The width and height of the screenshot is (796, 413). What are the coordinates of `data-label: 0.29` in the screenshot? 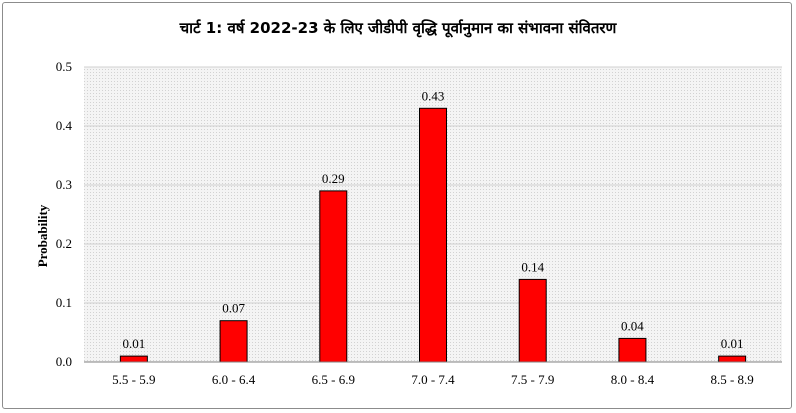 It's located at (333, 178).